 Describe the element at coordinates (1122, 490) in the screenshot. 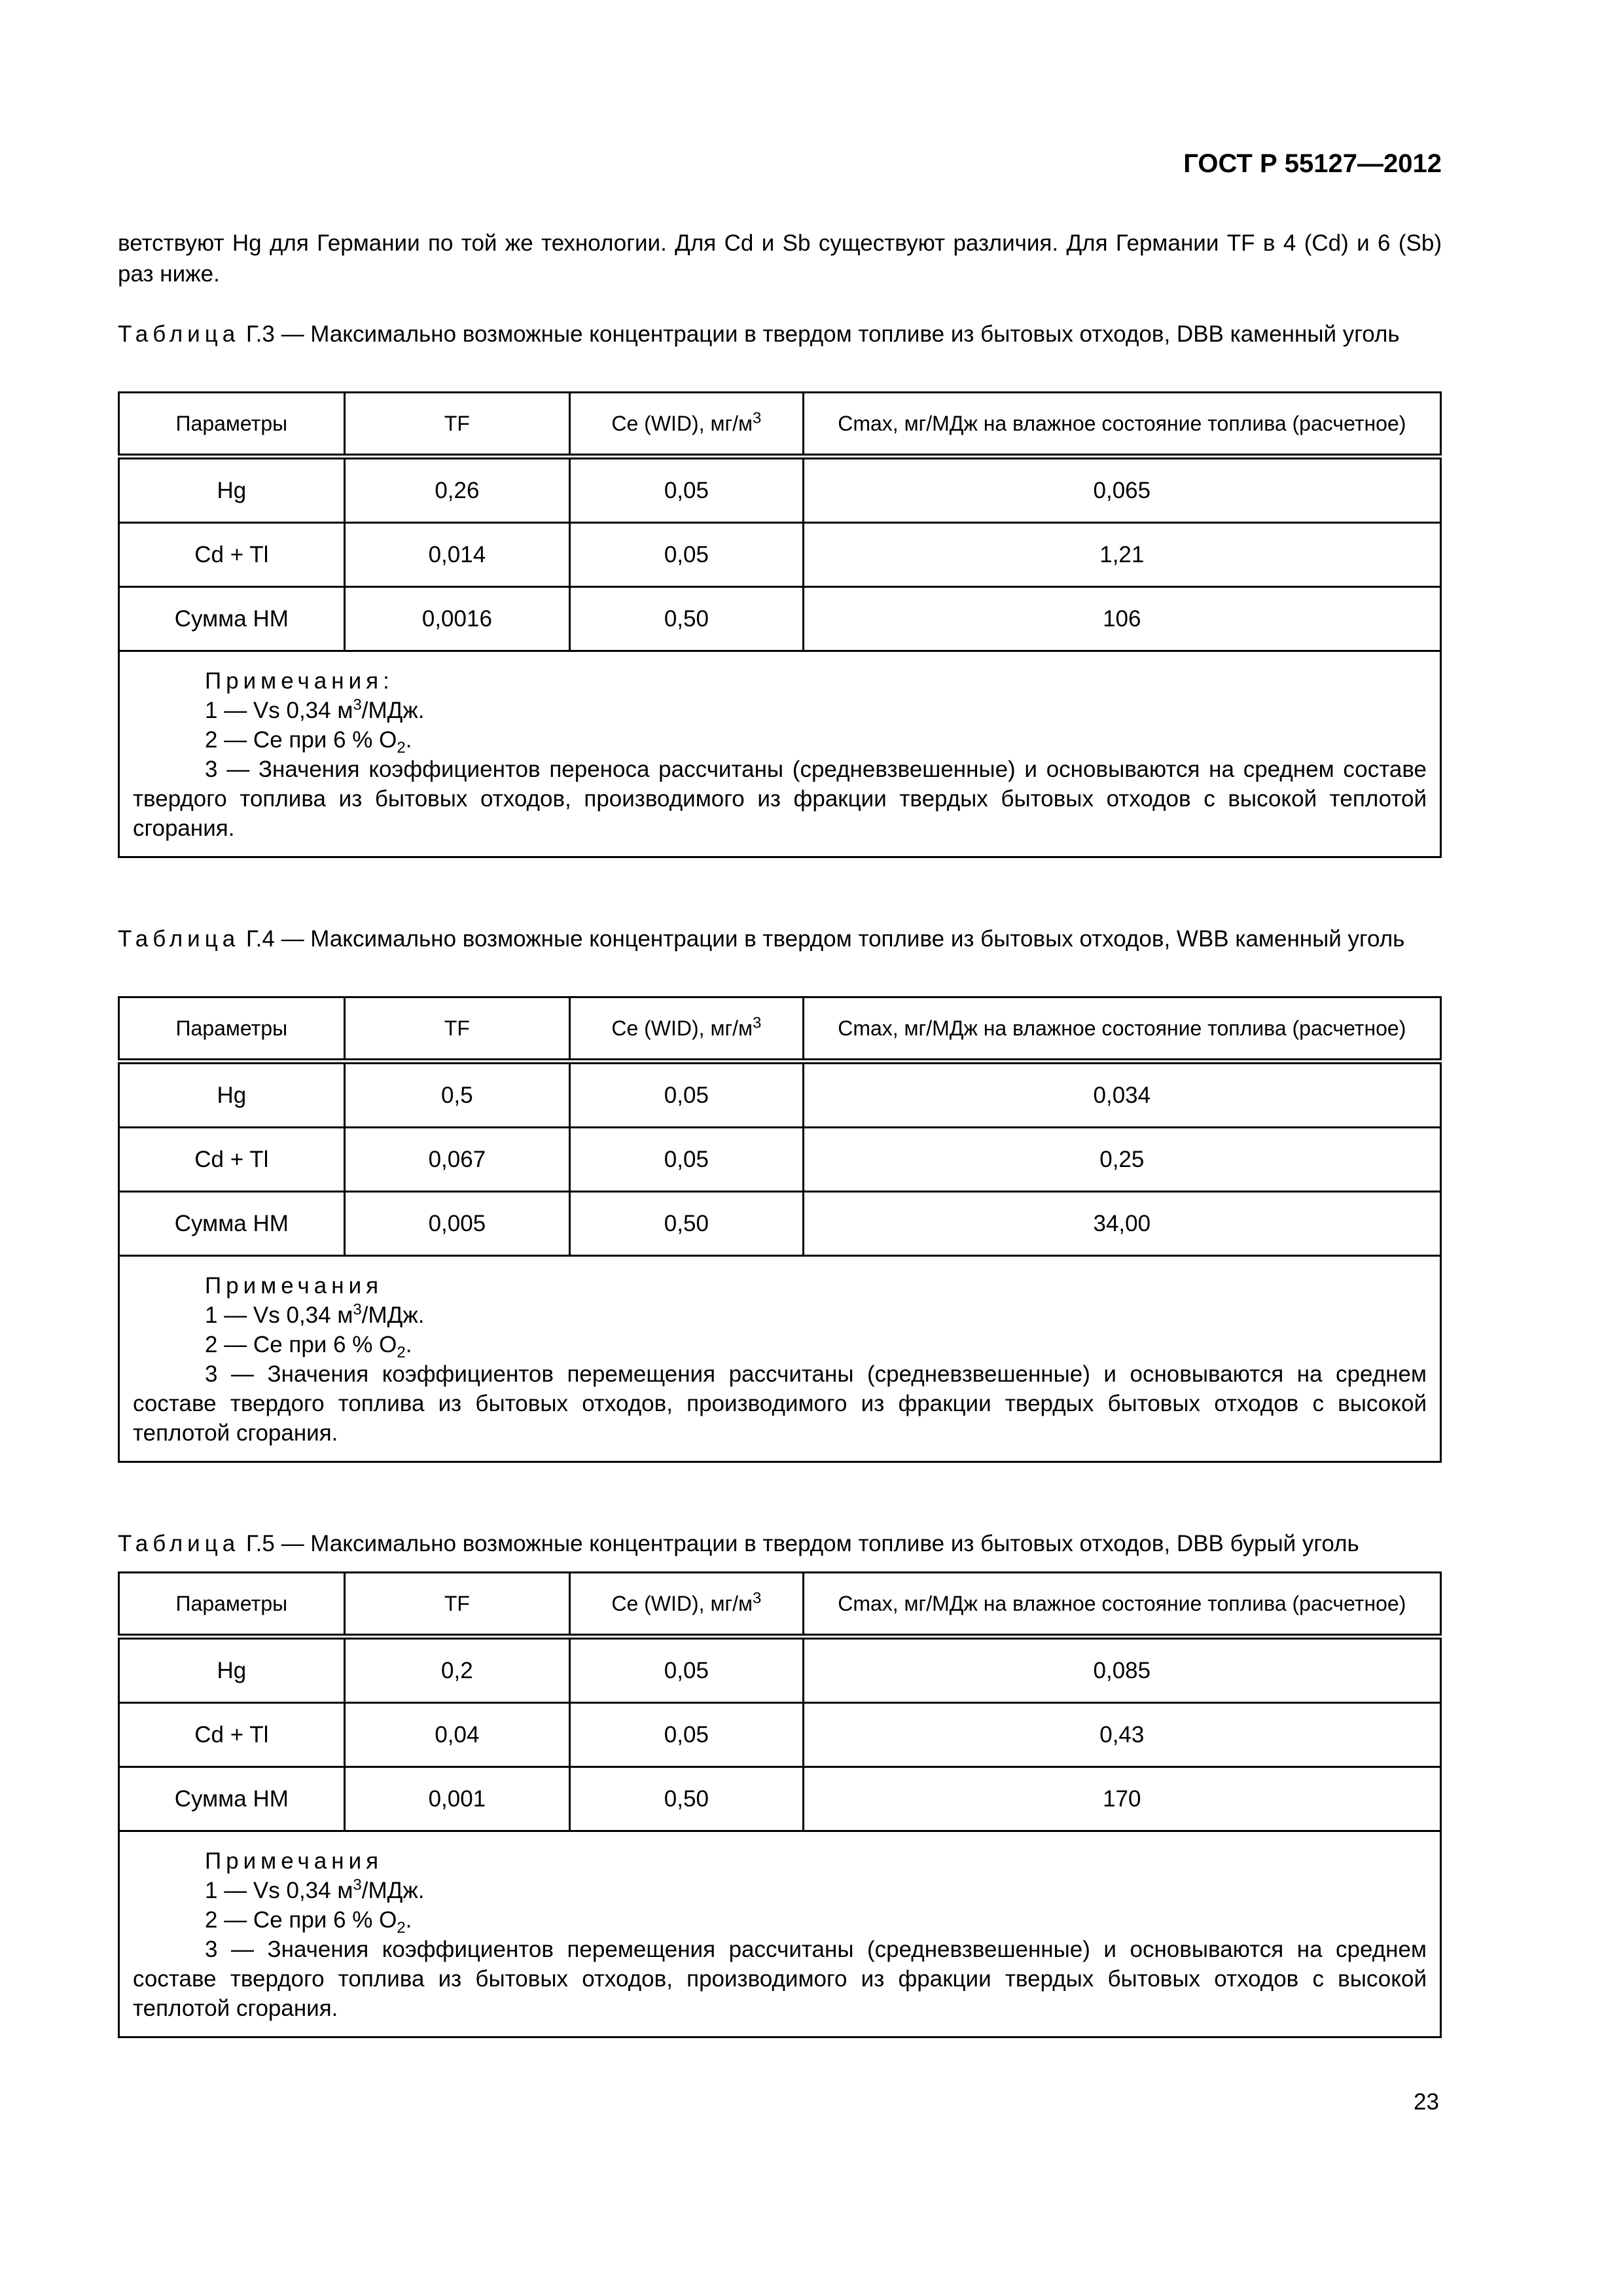

I see `table-cell: 0,065` at that location.